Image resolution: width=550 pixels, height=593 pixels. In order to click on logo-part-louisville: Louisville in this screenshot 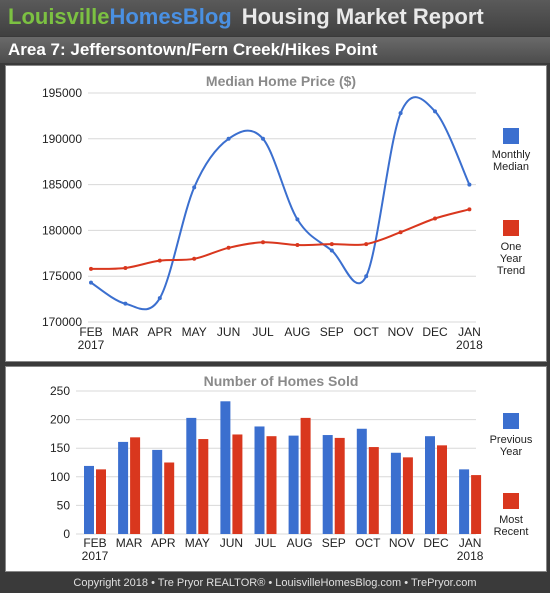, I will do `click(59, 16)`.